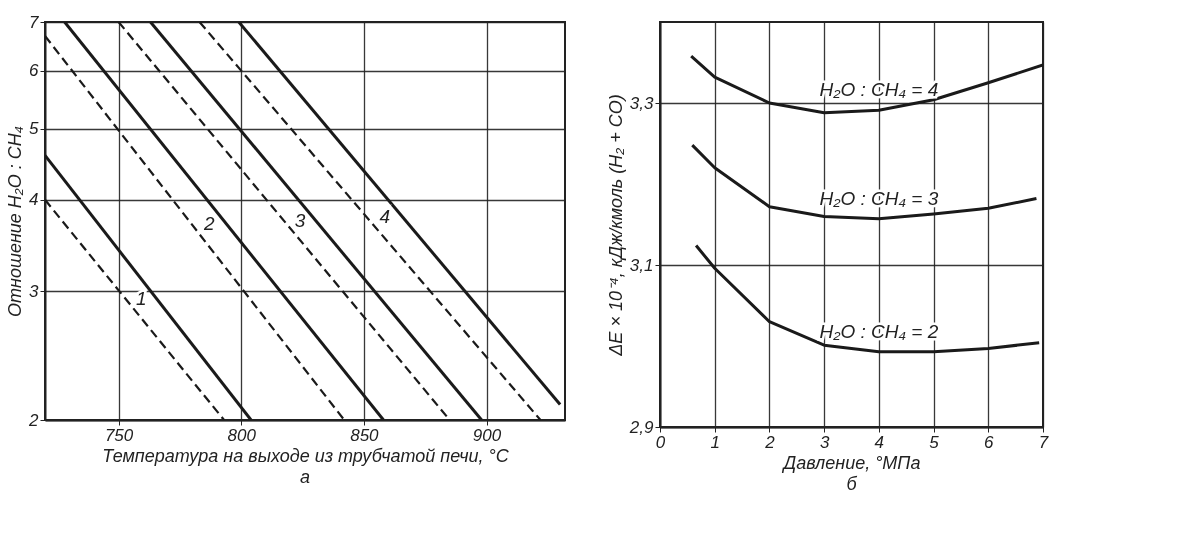 The image size is (1184, 535). I want to click on y-tick-label: 2, so click(34, 420).